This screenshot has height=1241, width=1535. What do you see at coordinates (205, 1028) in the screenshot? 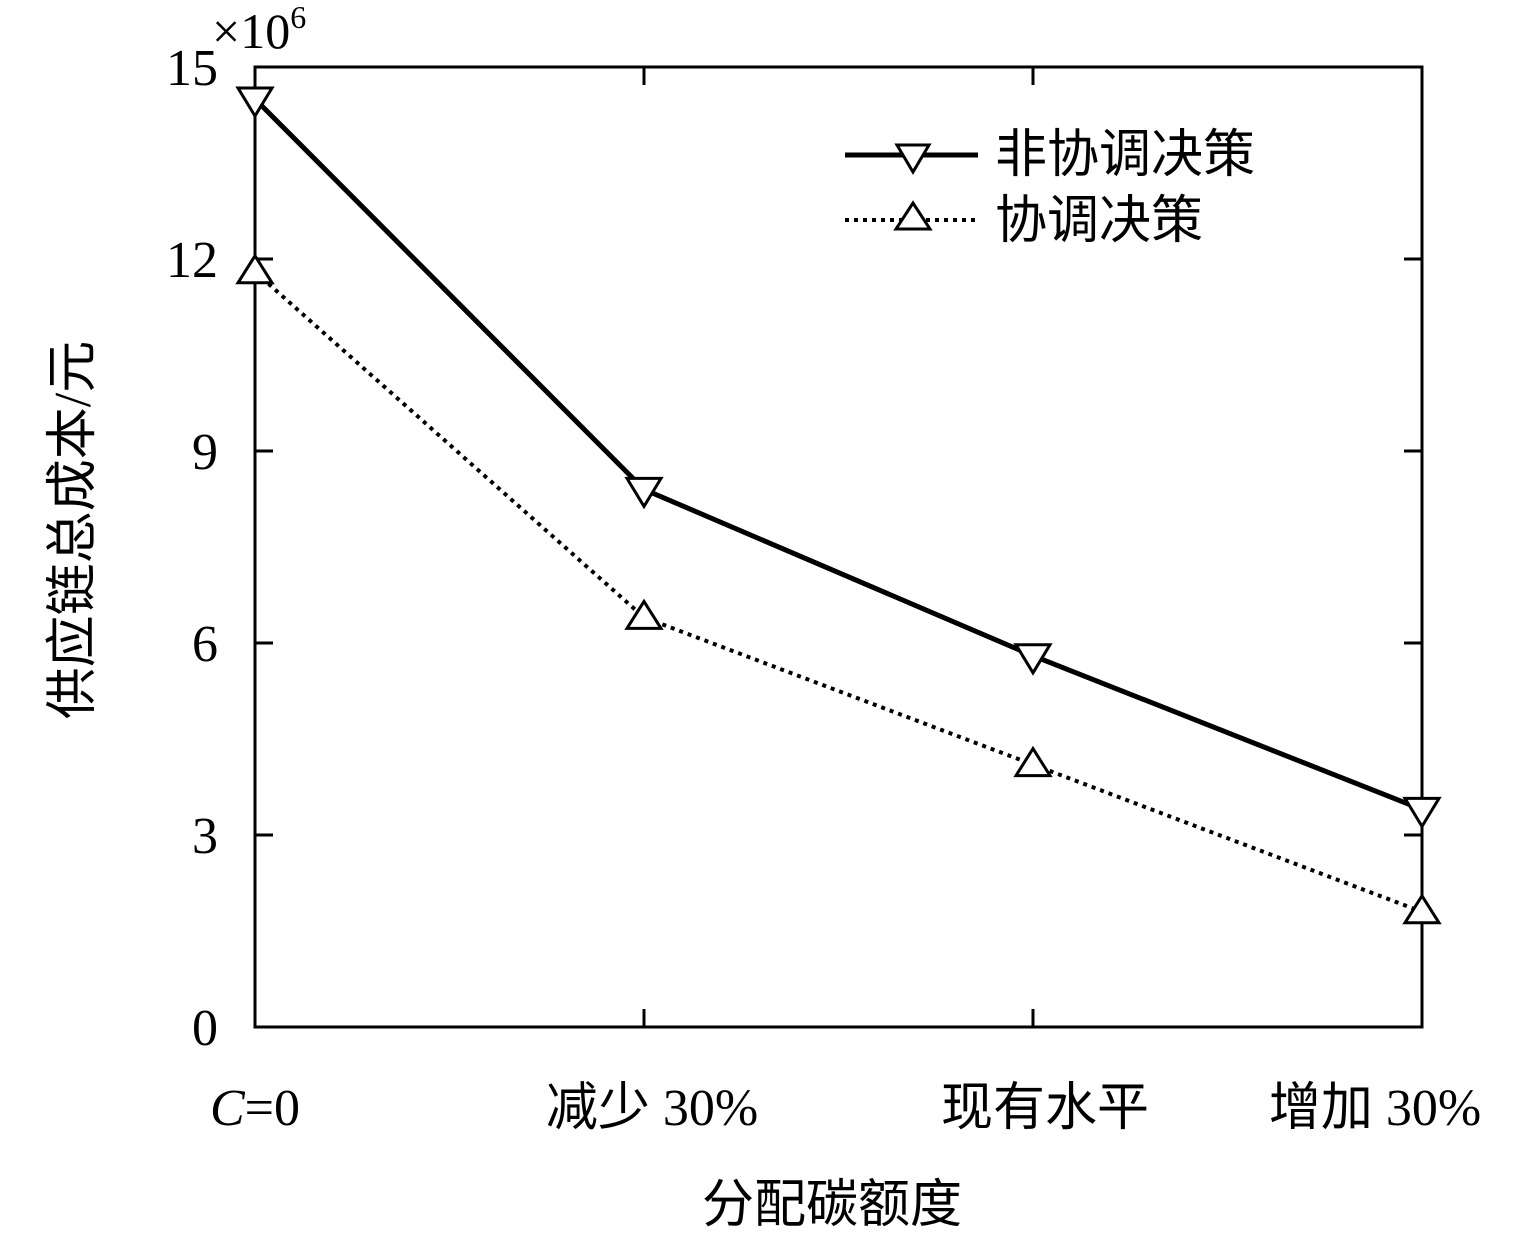
I see `y-tick-label: 0` at bounding box center [205, 1028].